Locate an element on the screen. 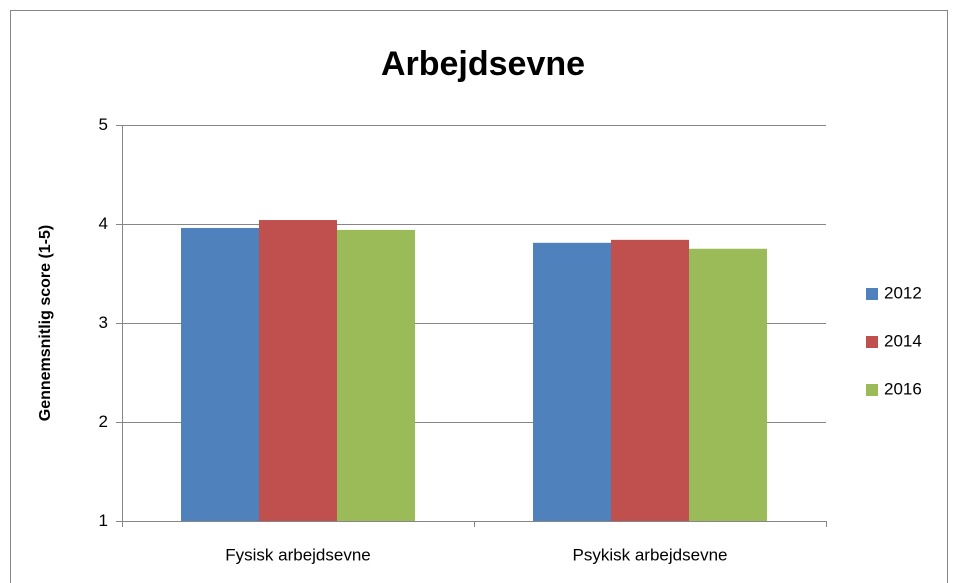 The image size is (959, 583). y-tick-label: 4 is located at coordinates (103, 223).